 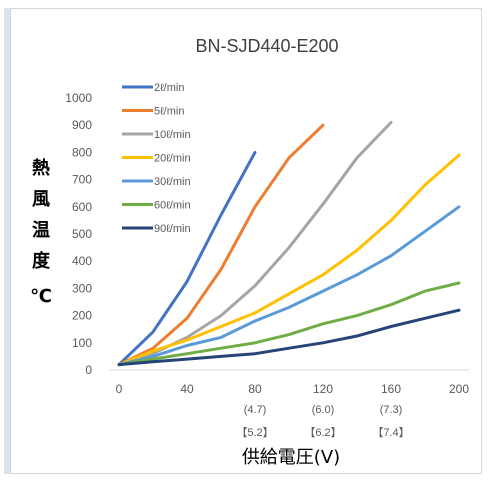 I want to click on y-axis-ticks: 0 100 200 300 400 500 600 700 800 900 1000, so click(x=78, y=234).